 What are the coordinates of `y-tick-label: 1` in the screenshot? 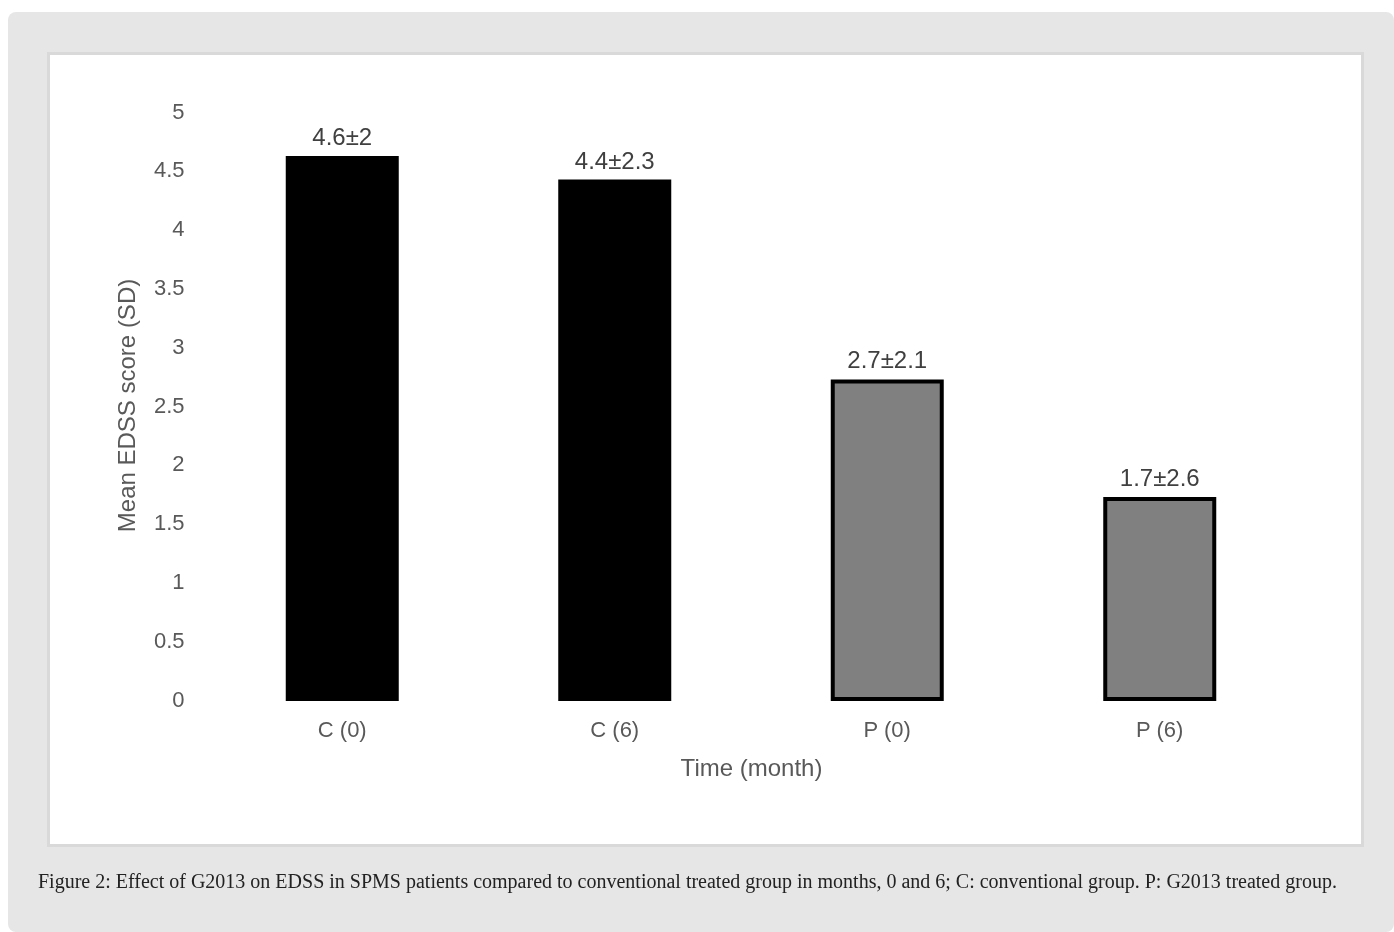 It's located at (178, 581).